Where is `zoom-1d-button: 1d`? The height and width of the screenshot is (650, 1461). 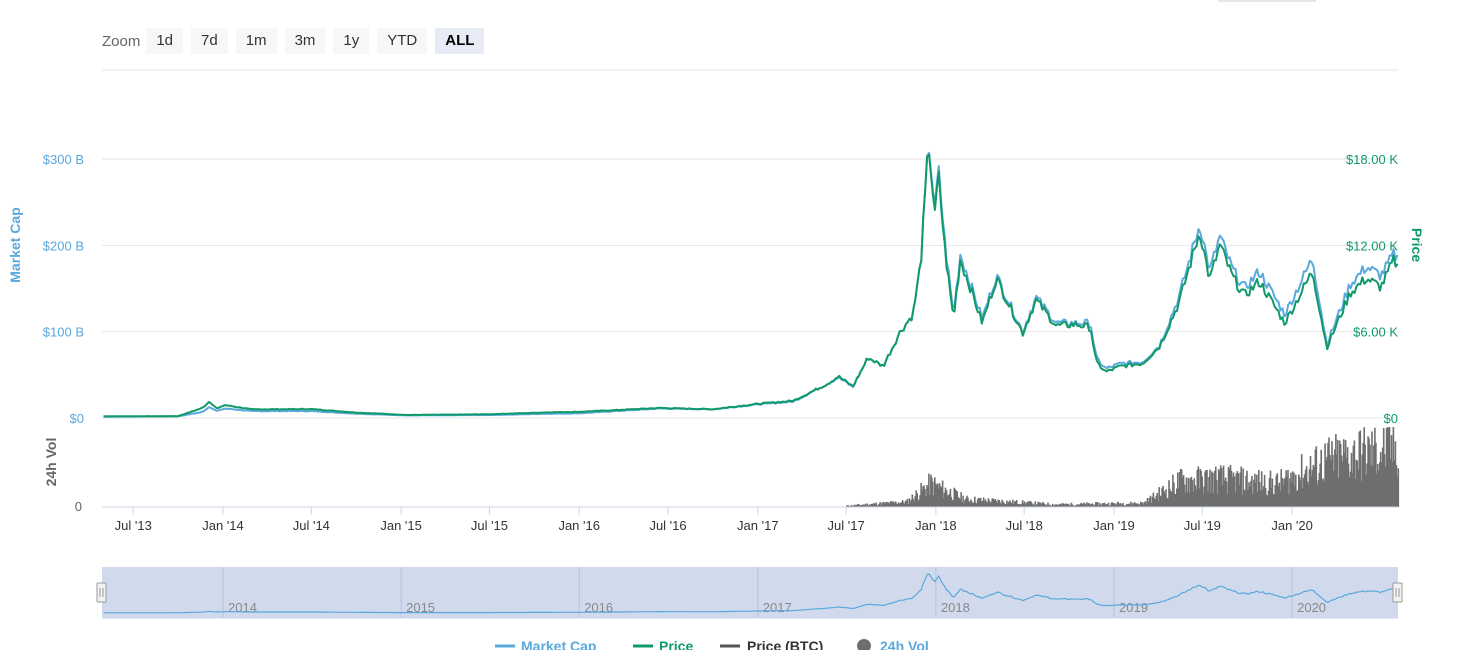
zoom-1d-button: 1d is located at coordinates (165, 41).